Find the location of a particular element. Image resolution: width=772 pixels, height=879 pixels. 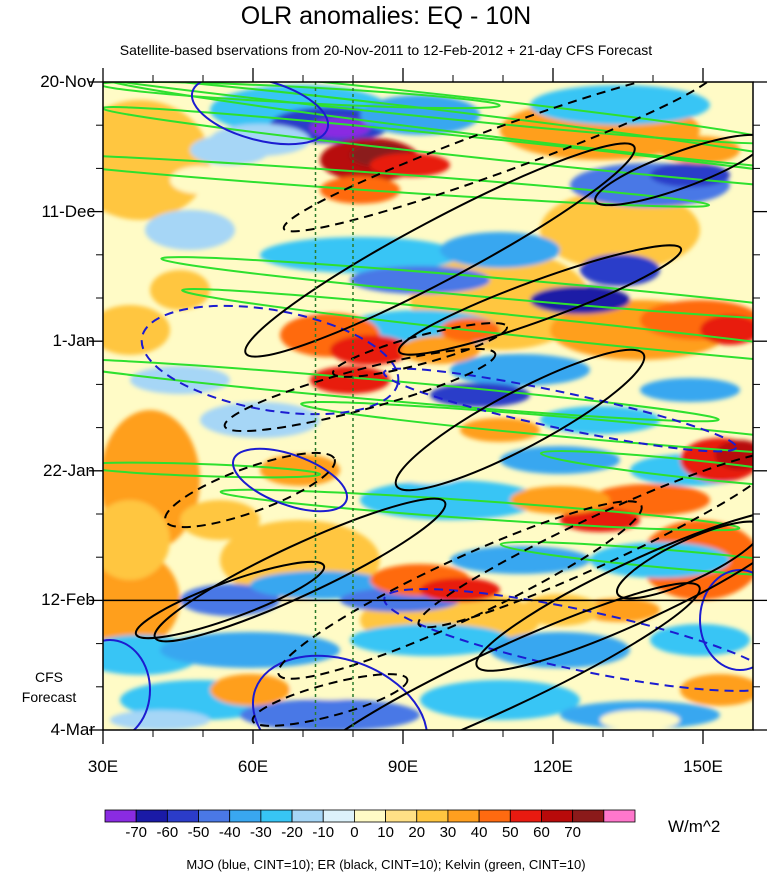

y-tick-label: 4-Mar is located at coordinates (72, 729).